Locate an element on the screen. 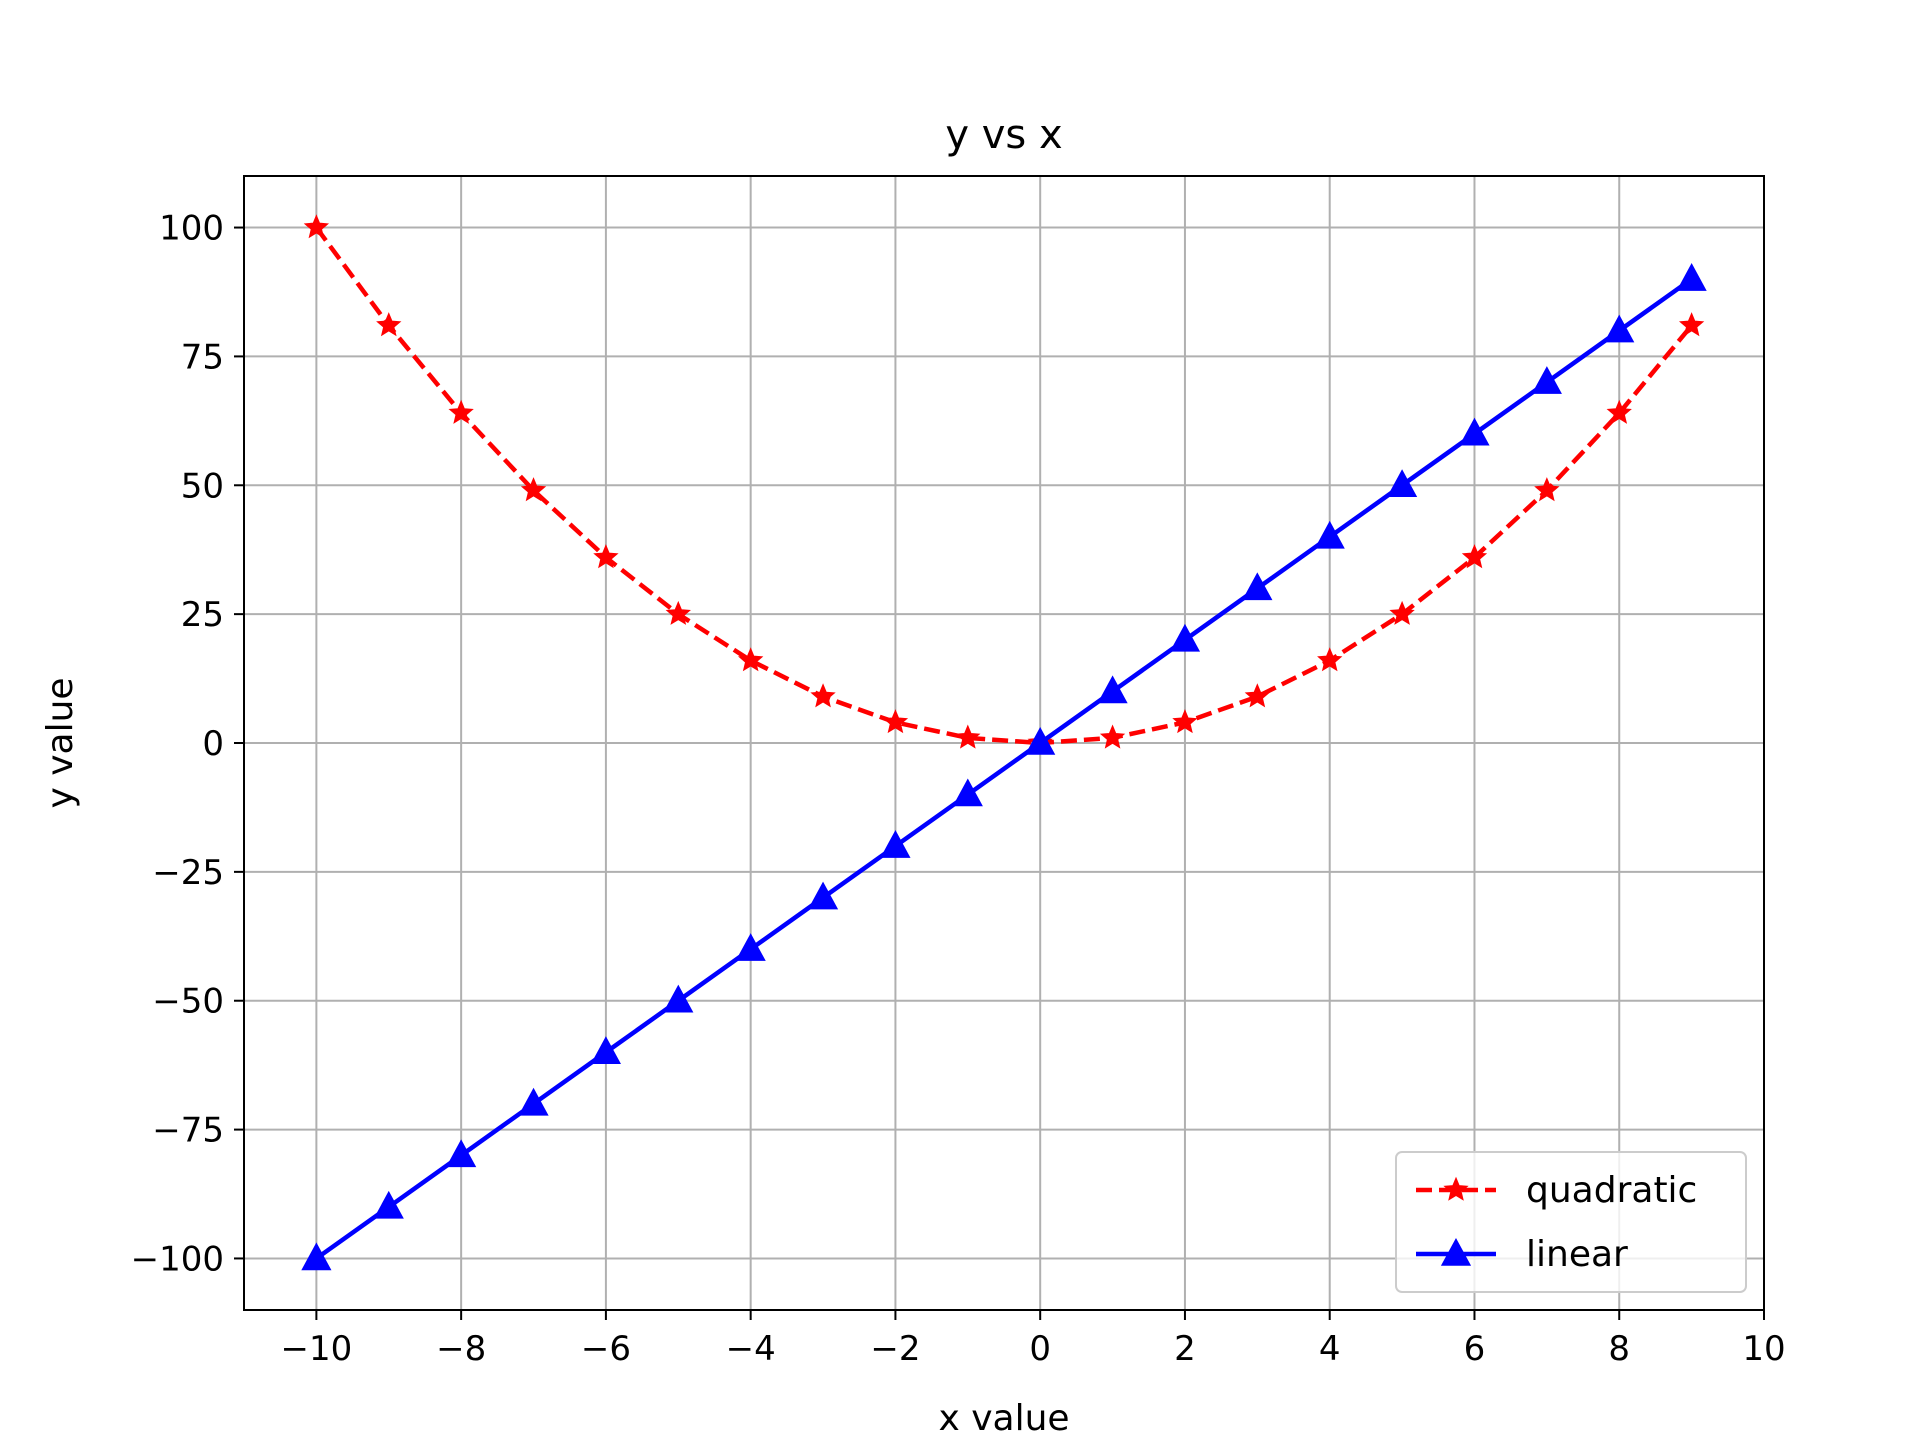 This screenshot has width=1920, height=1440. x-tick-label: 6 is located at coordinates (1475, 1349).